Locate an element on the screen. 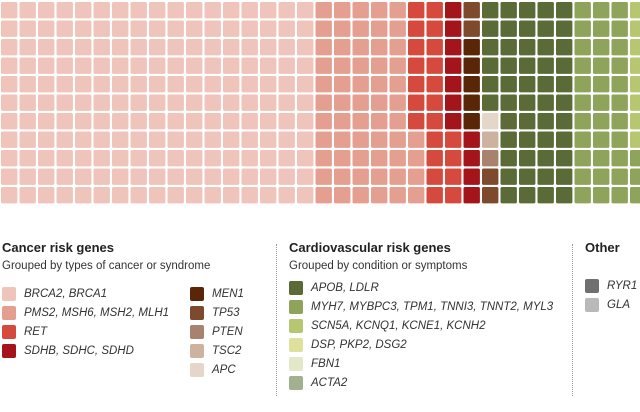 This screenshot has height=412, width=640. legend-item-tsc2: TSC2 is located at coordinates (217, 350).